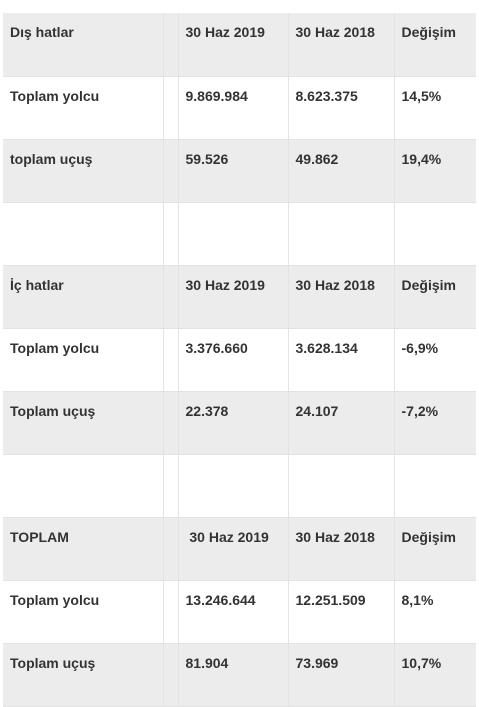 The image size is (479, 707). I want to click on table-row: toplam uçuş 59.526 49.862 19,4%, so click(239, 170).